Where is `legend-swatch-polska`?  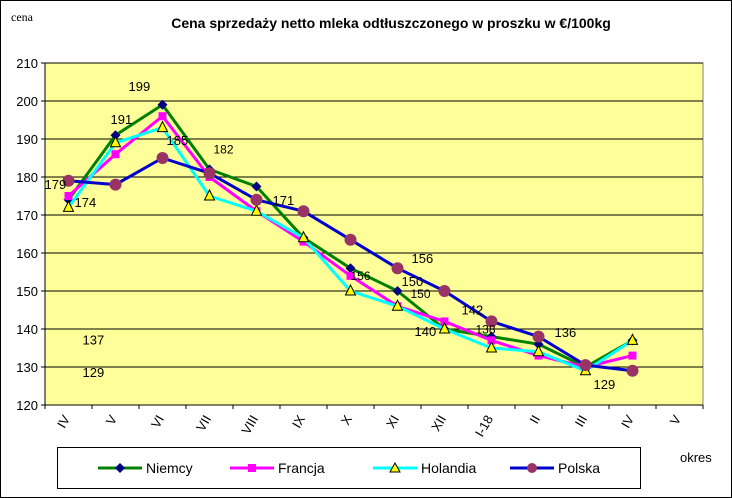
legend-swatch-polska is located at coordinates (532, 468).